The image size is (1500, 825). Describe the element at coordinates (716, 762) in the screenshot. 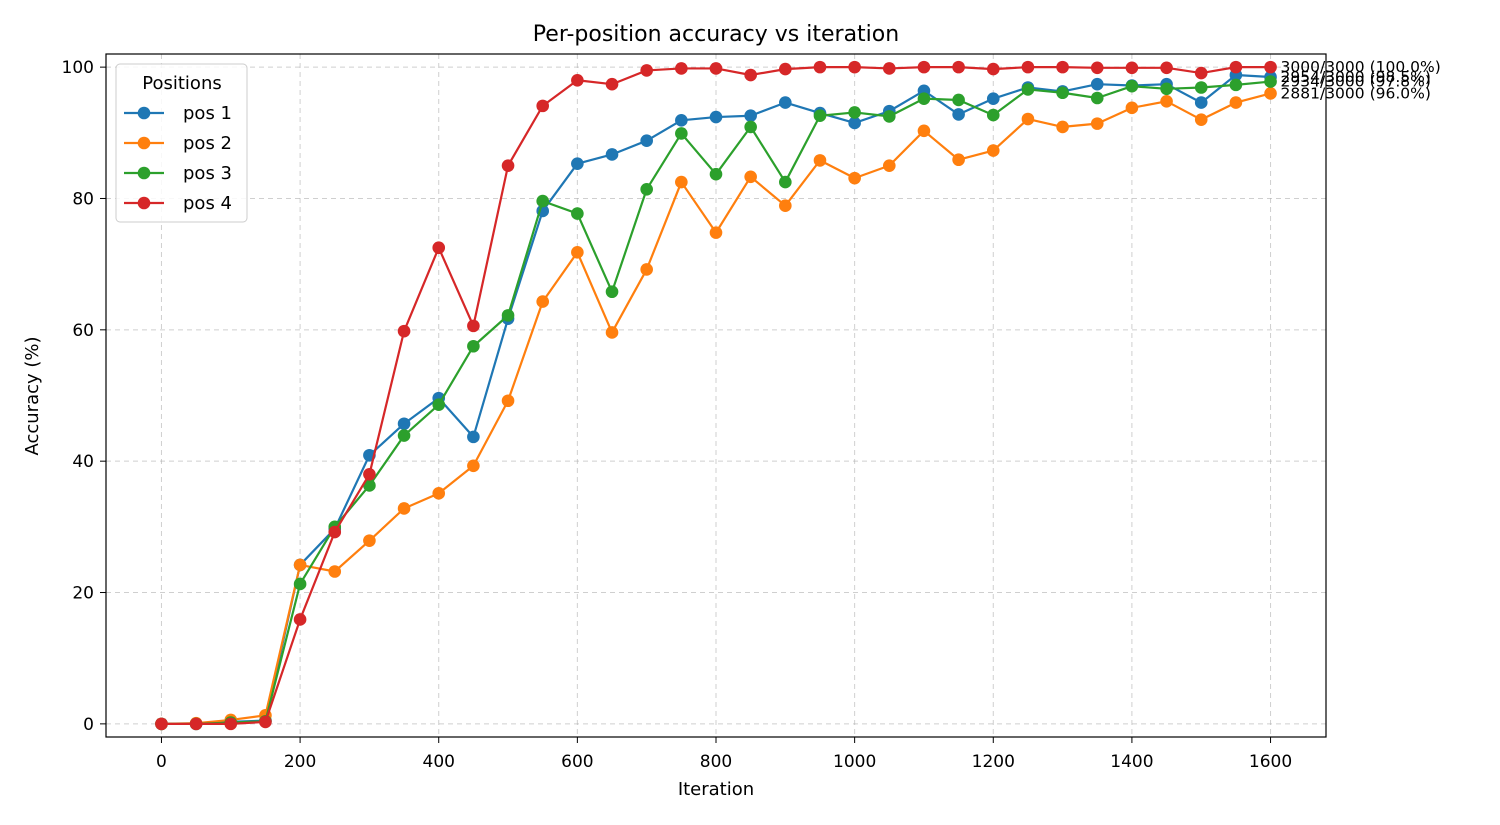

I see `x-tick-label: 800` at that location.